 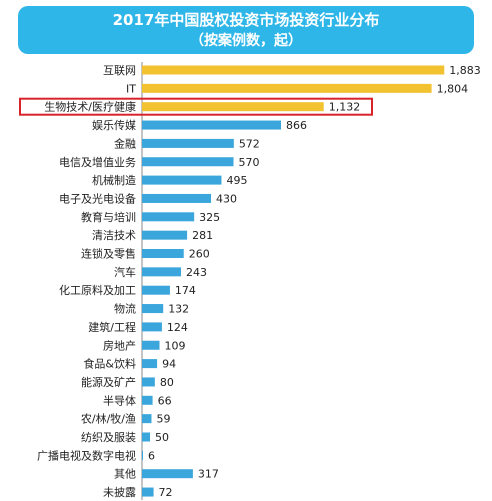 I want to click on chart-title: 2017年中国股权投资市场投资行业分布, so click(x=246, y=20).